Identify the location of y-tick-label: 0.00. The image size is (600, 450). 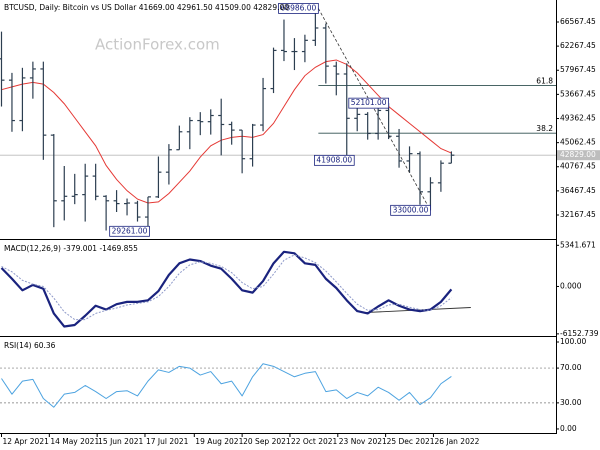
(568, 428).